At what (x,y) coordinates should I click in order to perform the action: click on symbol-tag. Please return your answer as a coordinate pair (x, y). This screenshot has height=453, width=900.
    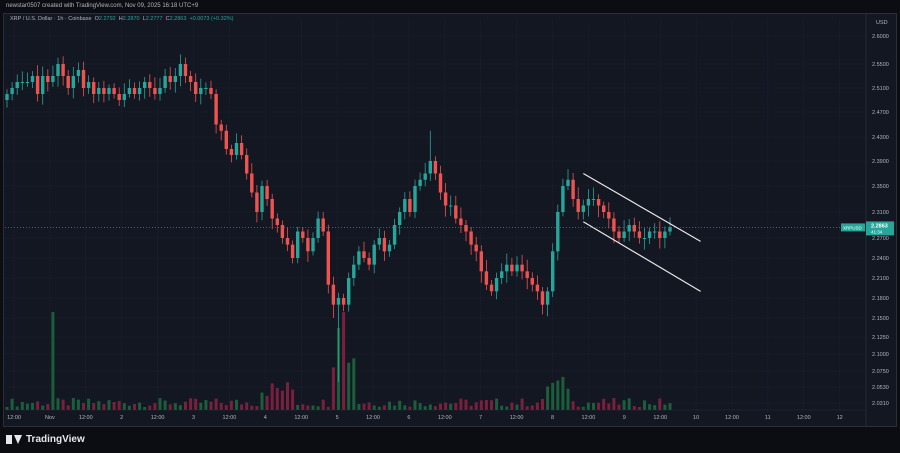
    Looking at the image, I should click on (853, 227).